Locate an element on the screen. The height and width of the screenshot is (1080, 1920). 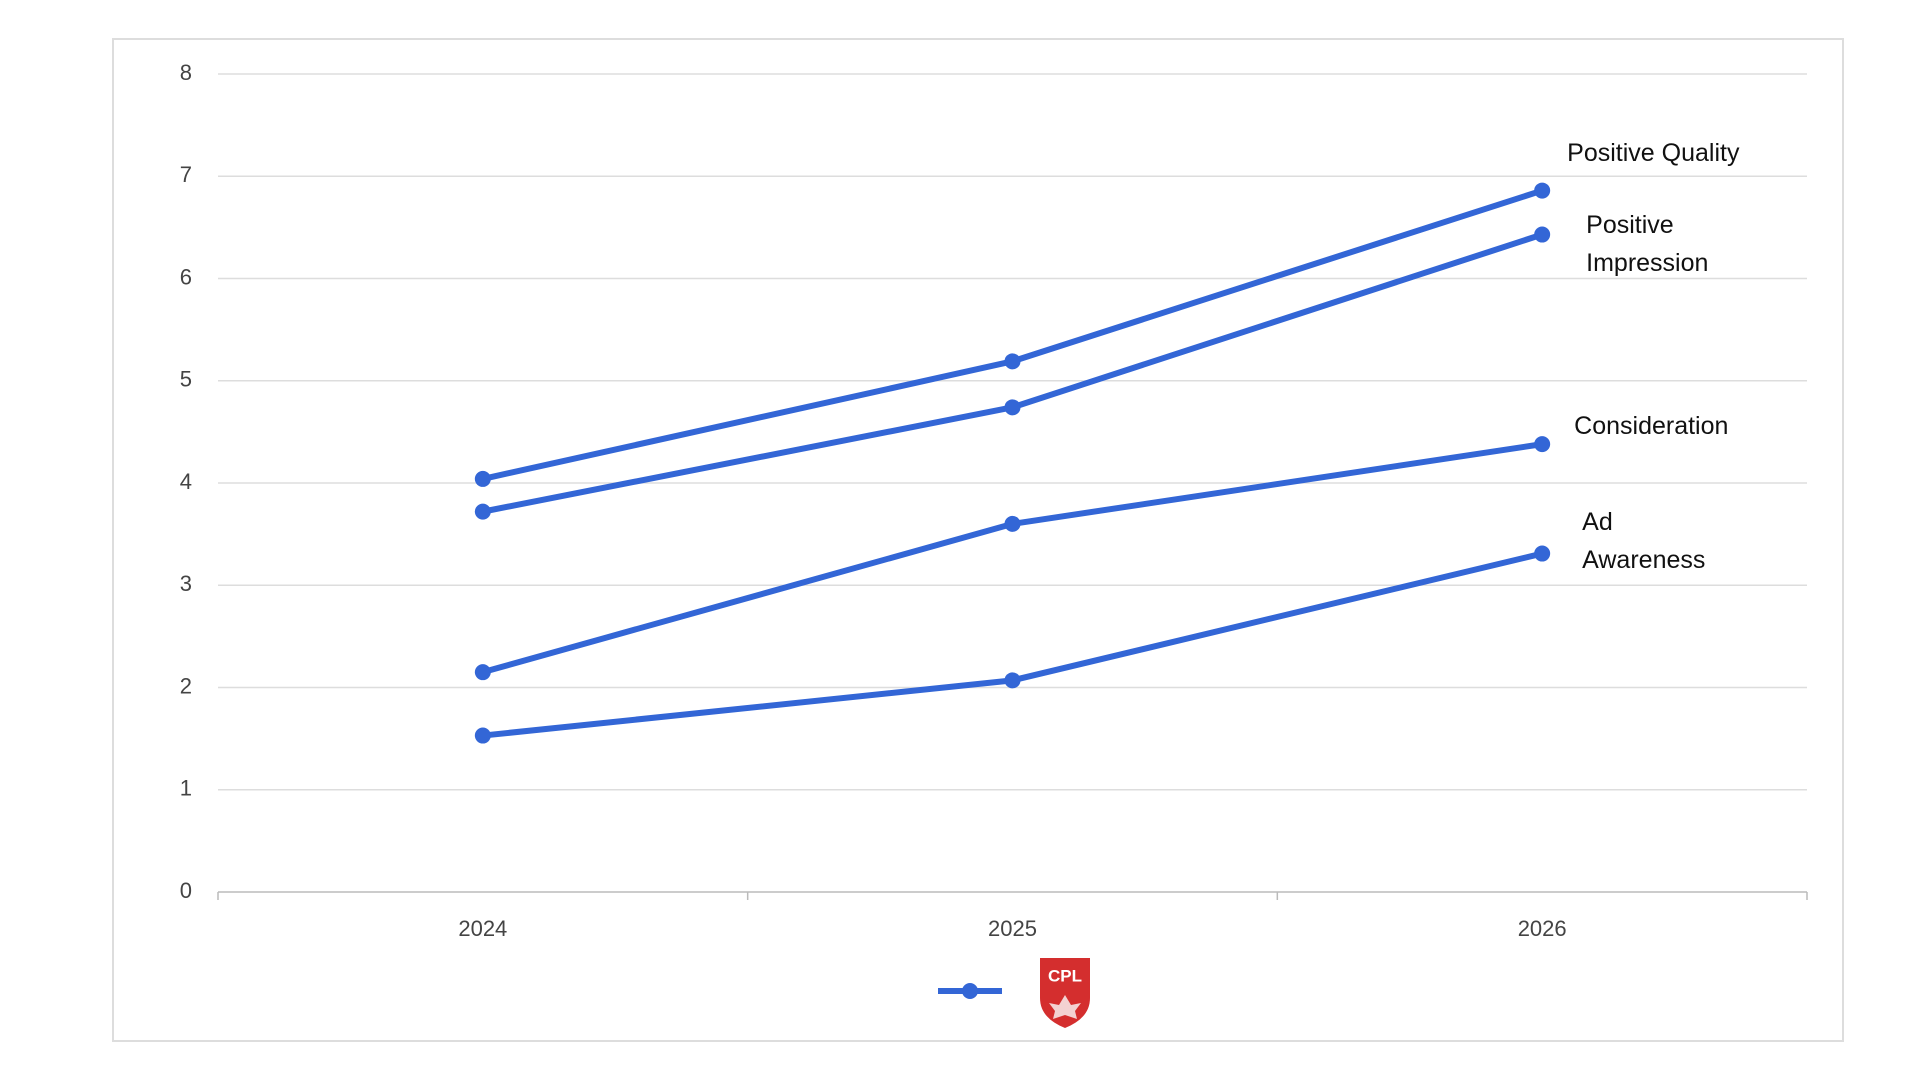
y-tick-label: 6 is located at coordinates (186, 276).